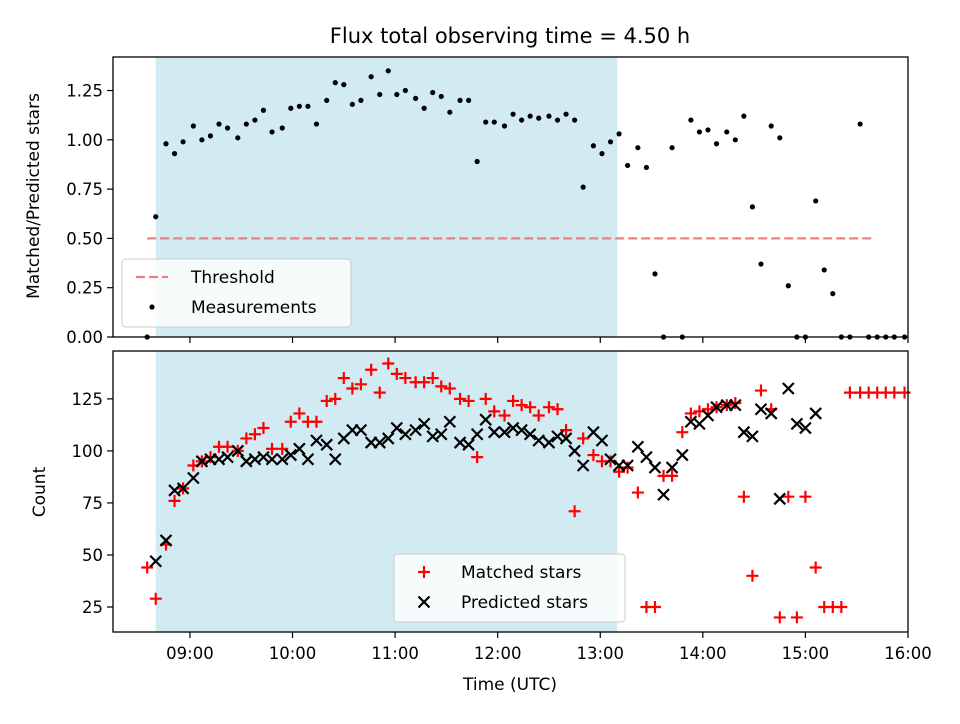 The height and width of the screenshot is (724, 960). Describe the element at coordinates (498, 653) in the screenshot. I see `x-tick-label: 12:00` at that location.